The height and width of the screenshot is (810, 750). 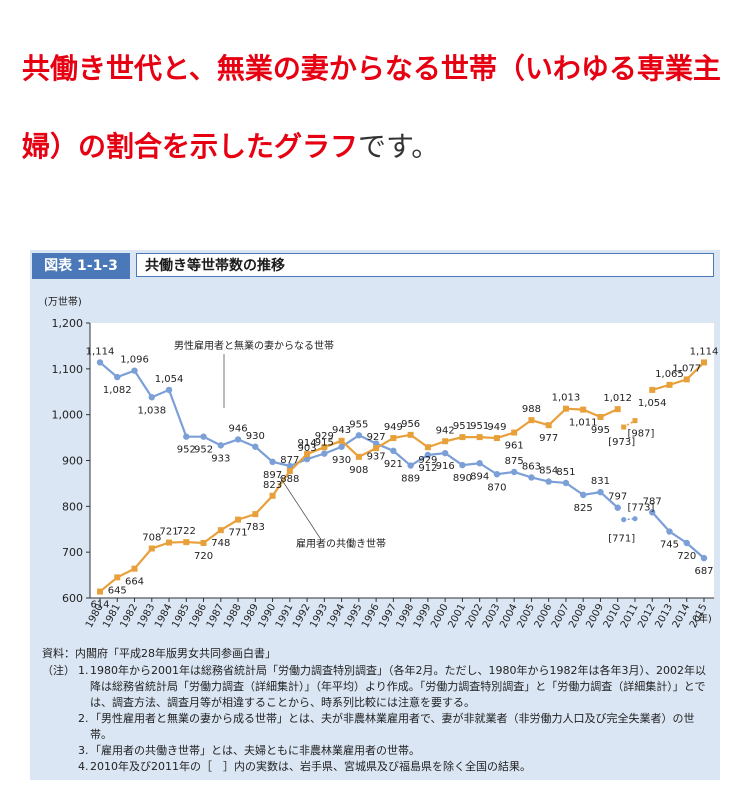 I want to click on data-label: 921, so click(x=393, y=464).